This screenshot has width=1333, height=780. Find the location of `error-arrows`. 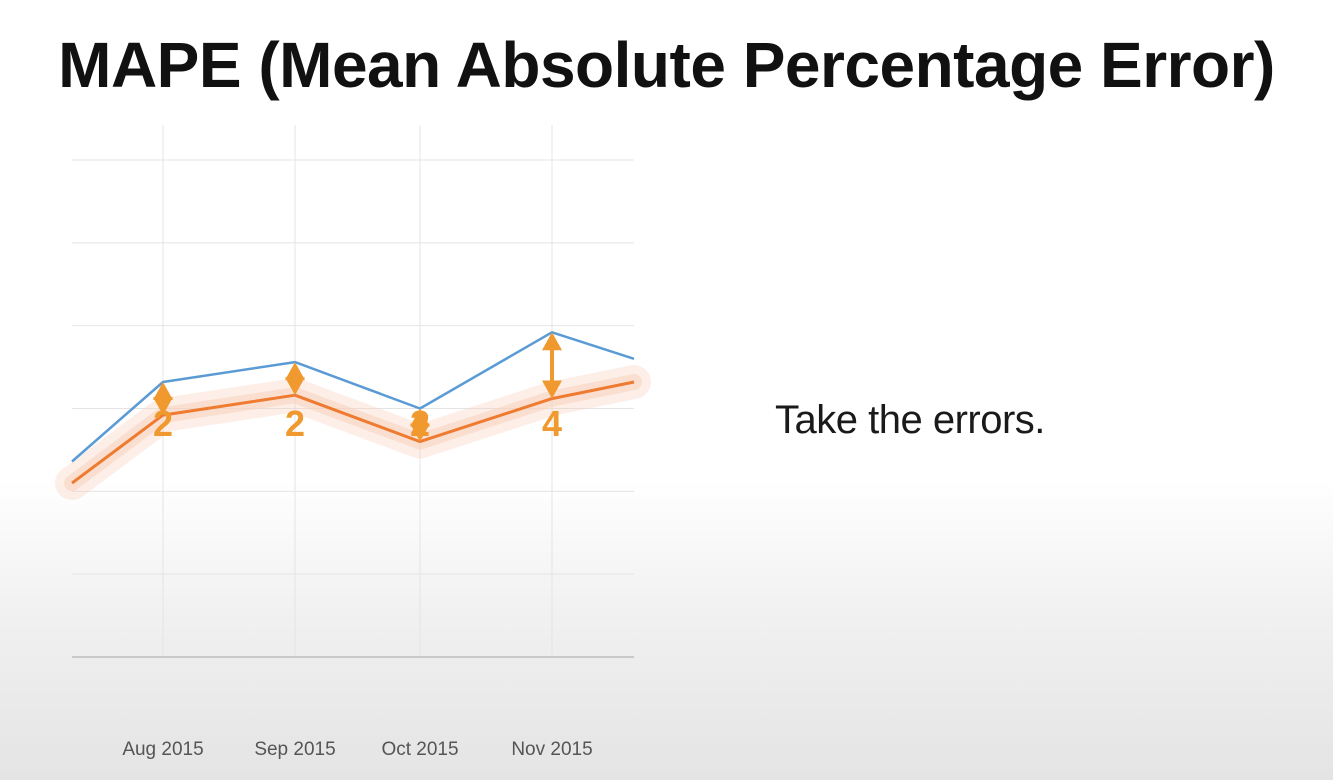

error-arrows is located at coordinates (357, 387).